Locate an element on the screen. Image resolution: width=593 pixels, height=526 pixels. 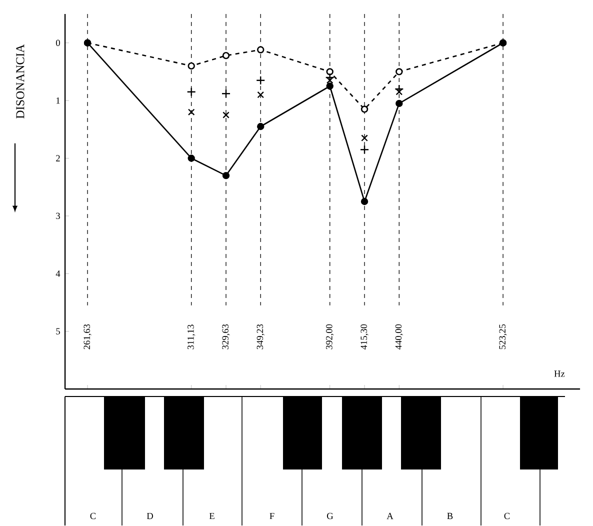
y-tick-label: 5 is located at coordinates (58, 331).